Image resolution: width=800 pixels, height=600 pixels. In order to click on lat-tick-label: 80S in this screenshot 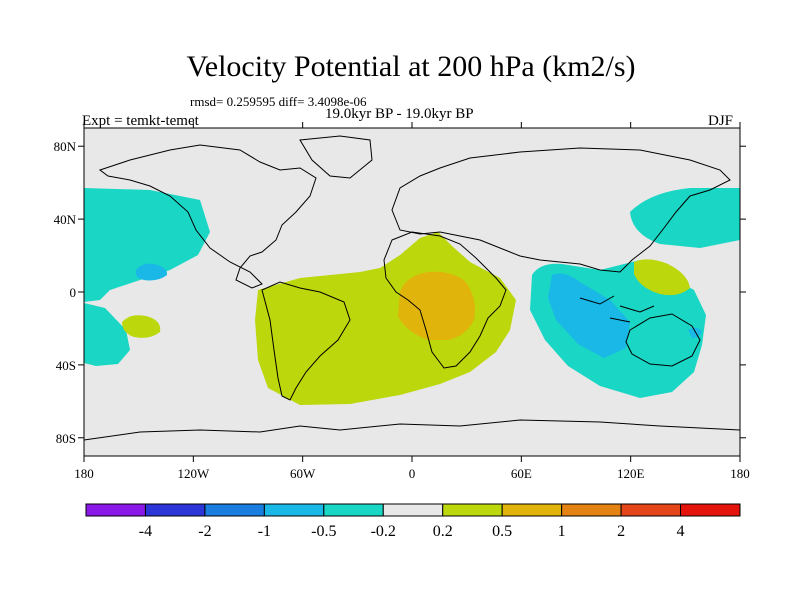, I will do `click(66, 438)`.